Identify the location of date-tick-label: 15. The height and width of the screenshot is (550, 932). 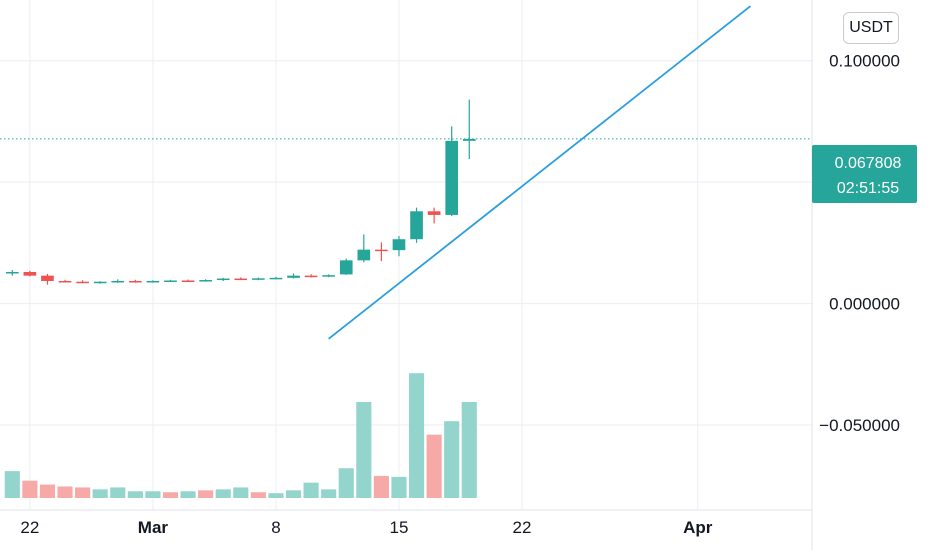
(399, 527).